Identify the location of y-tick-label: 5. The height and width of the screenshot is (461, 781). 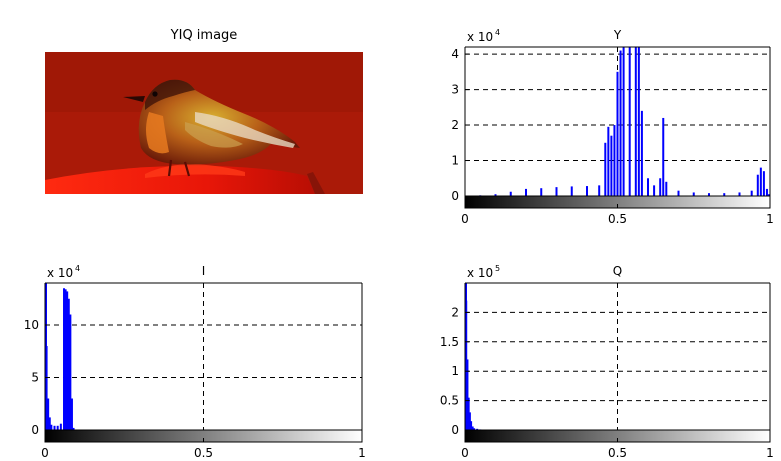
(35, 378).